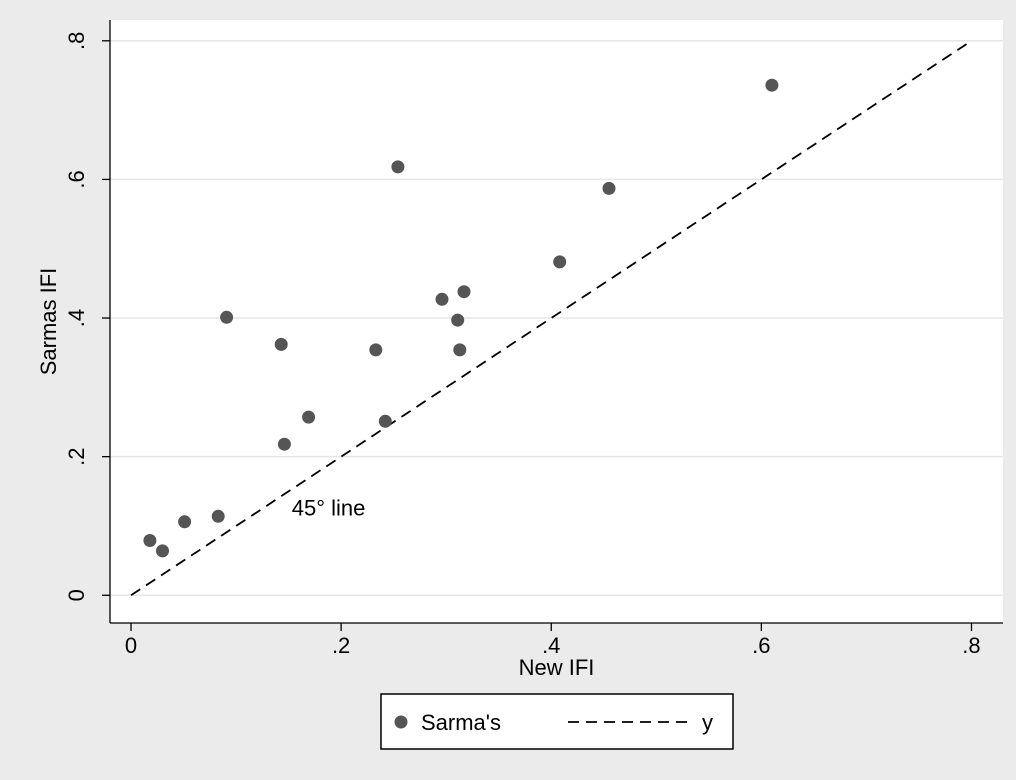 The height and width of the screenshot is (780, 1016). What do you see at coordinates (761, 645) in the screenshot?
I see `x-tick-label: .6` at bounding box center [761, 645].